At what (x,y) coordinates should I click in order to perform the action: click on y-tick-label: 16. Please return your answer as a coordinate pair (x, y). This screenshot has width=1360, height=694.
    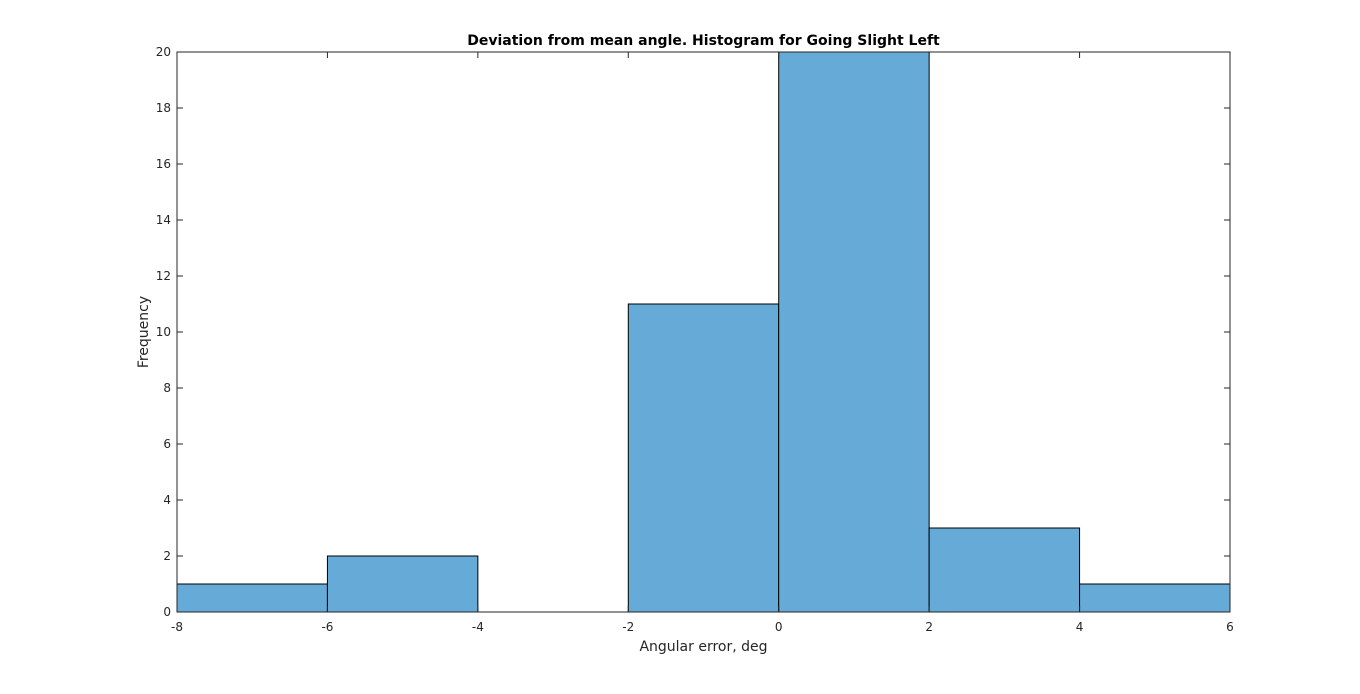
    Looking at the image, I should click on (163, 164).